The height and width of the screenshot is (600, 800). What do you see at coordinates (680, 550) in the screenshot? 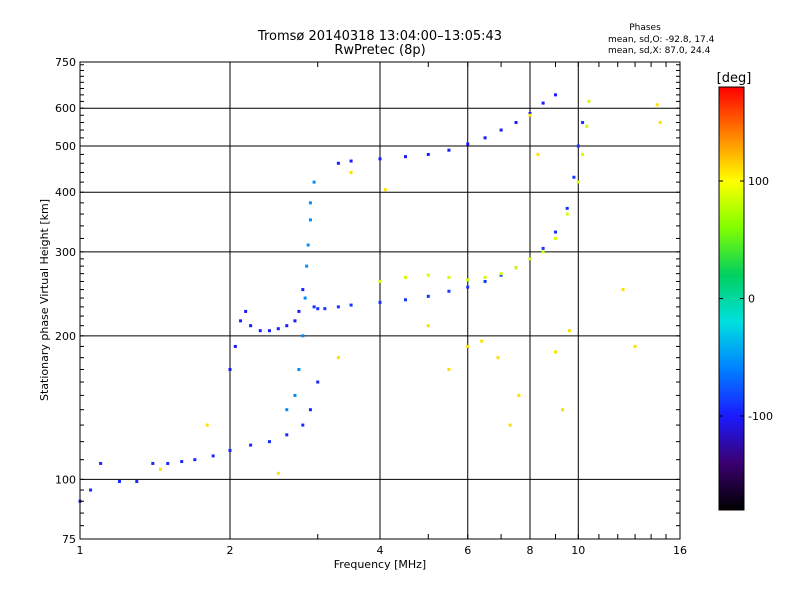
I see `x-tick-label: 16` at bounding box center [680, 550].